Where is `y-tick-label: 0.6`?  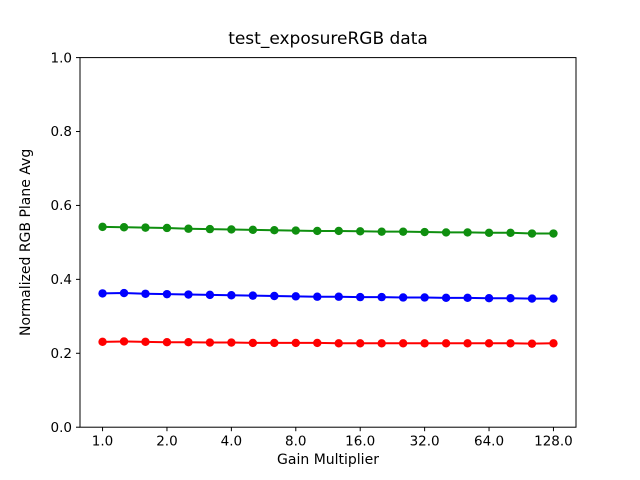
y-tick-label: 0.6 is located at coordinates (61, 206).